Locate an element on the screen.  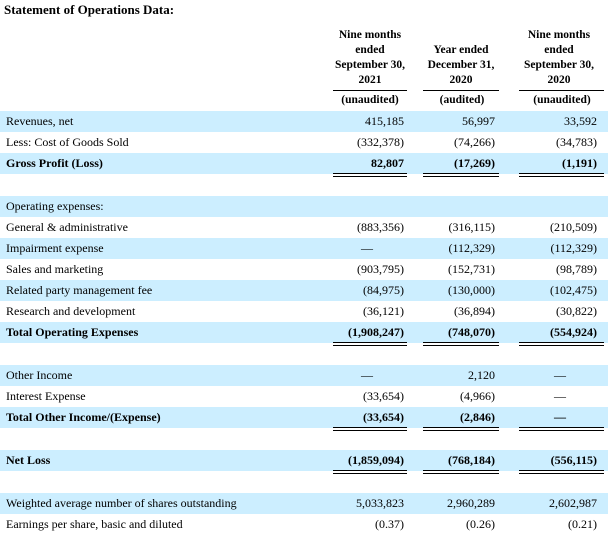
row-value: (1,859,094) is located at coordinates (376, 460).